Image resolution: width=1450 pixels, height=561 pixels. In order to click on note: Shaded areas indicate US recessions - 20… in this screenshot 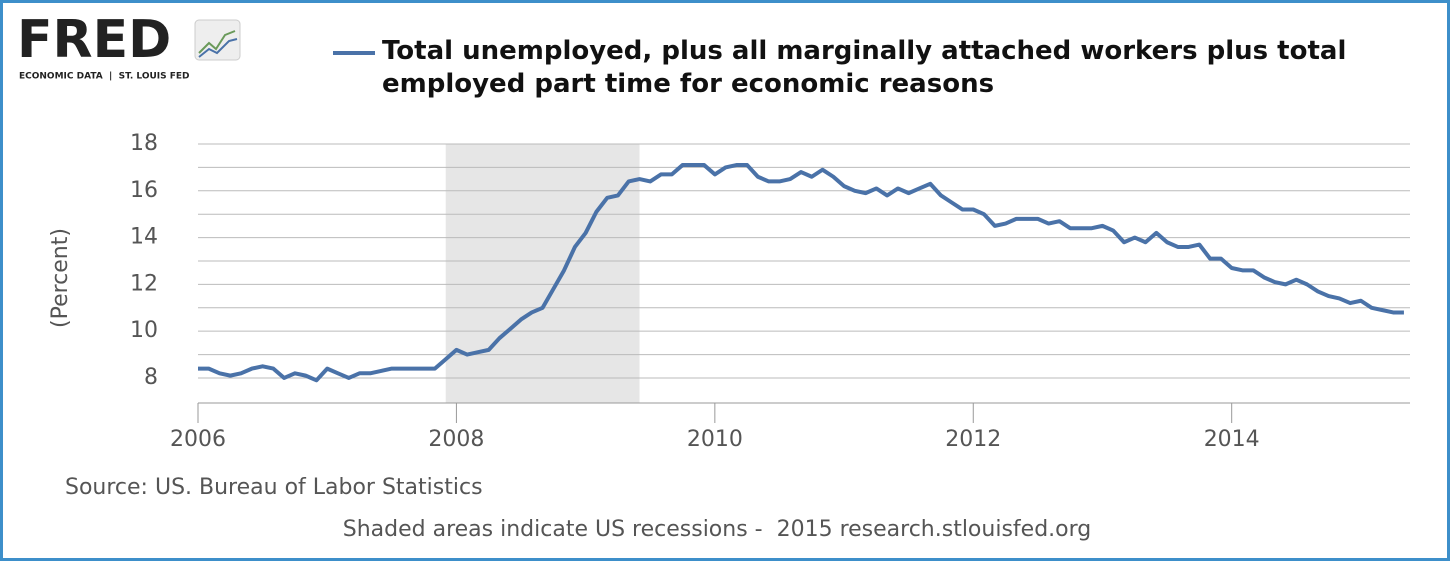, I will do `click(717, 529)`.